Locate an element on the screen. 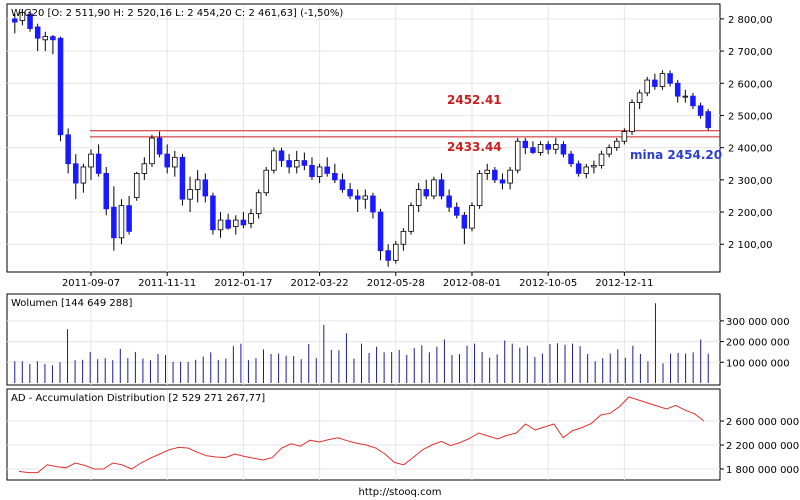 This screenshot has width=800, height=500. price-x-tick-label: 2012-01-17 is located at coordinates (243, 283).